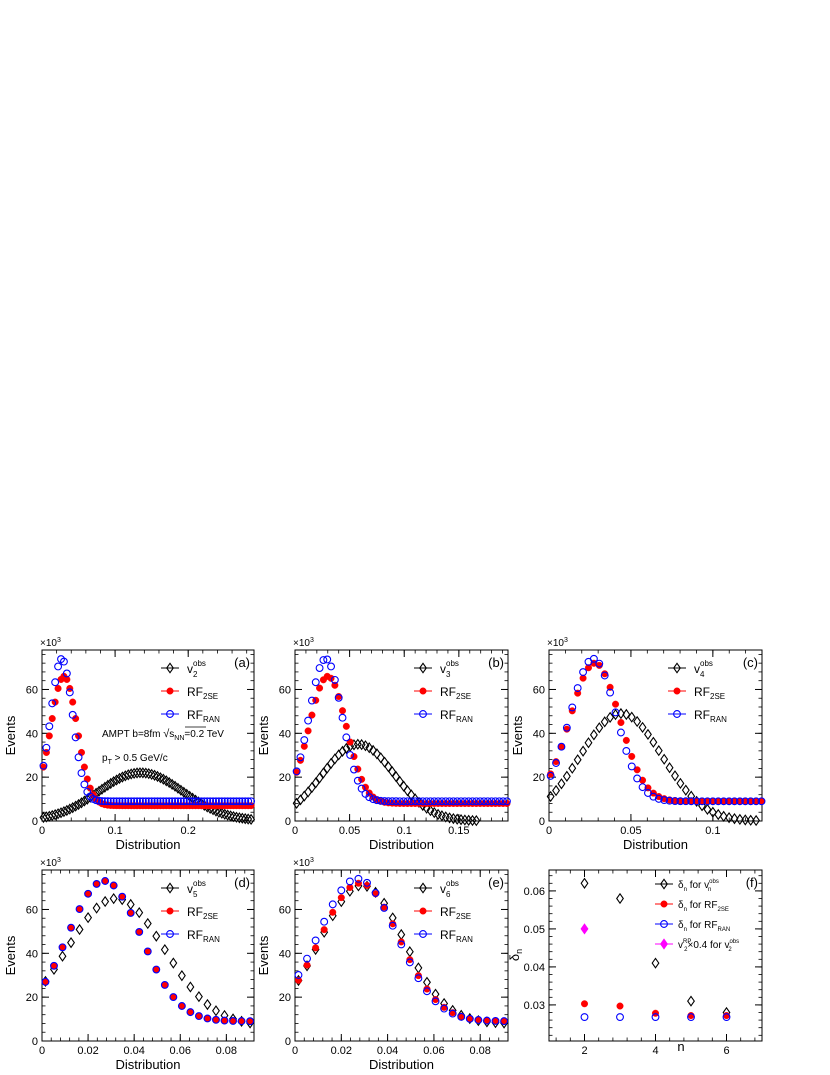  Describe the element at coordinates (750, 662) in the screenshot. I see `panel-label: (c)` at that location.